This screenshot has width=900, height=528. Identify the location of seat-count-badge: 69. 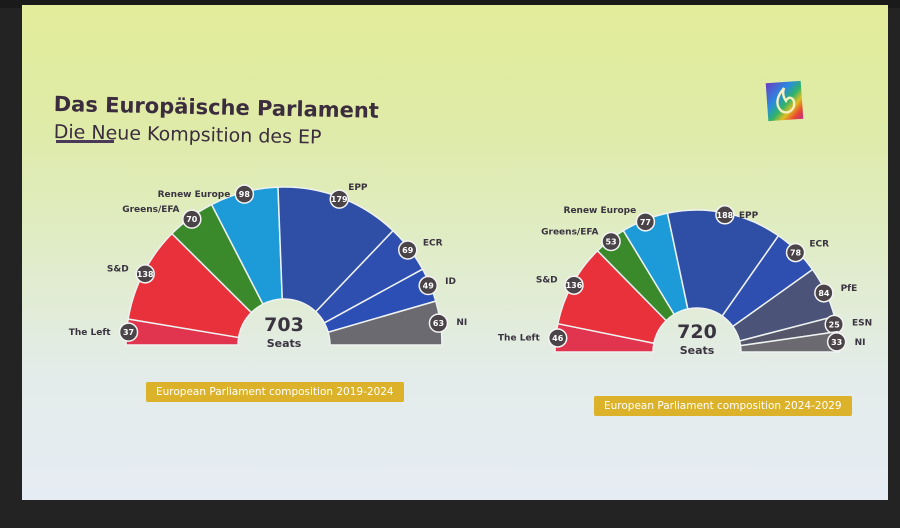
(407, 250).